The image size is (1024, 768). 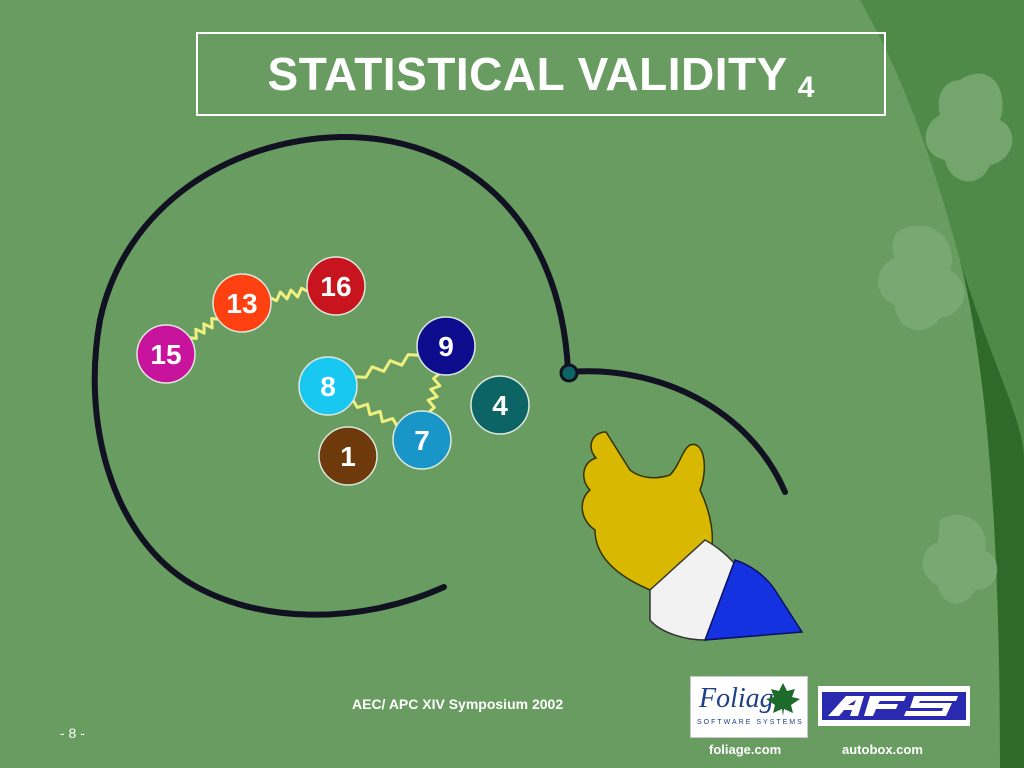 I want to click on footer-link-autobox: autobox.com, so click(x=882, y=749).